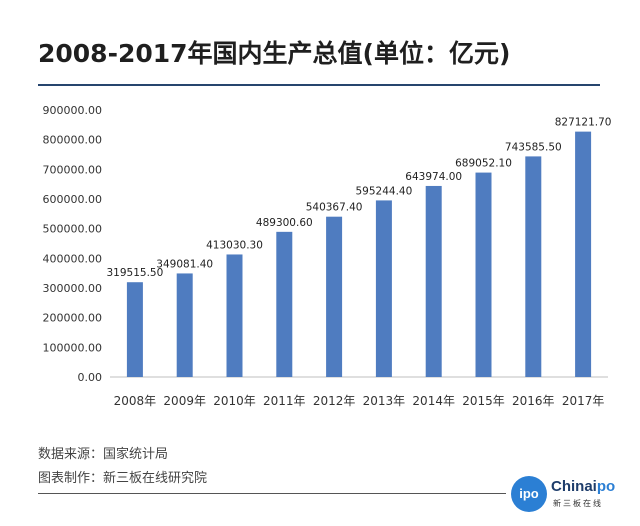  I want to click on x-tick-label: 2011年, so click(284, 401).